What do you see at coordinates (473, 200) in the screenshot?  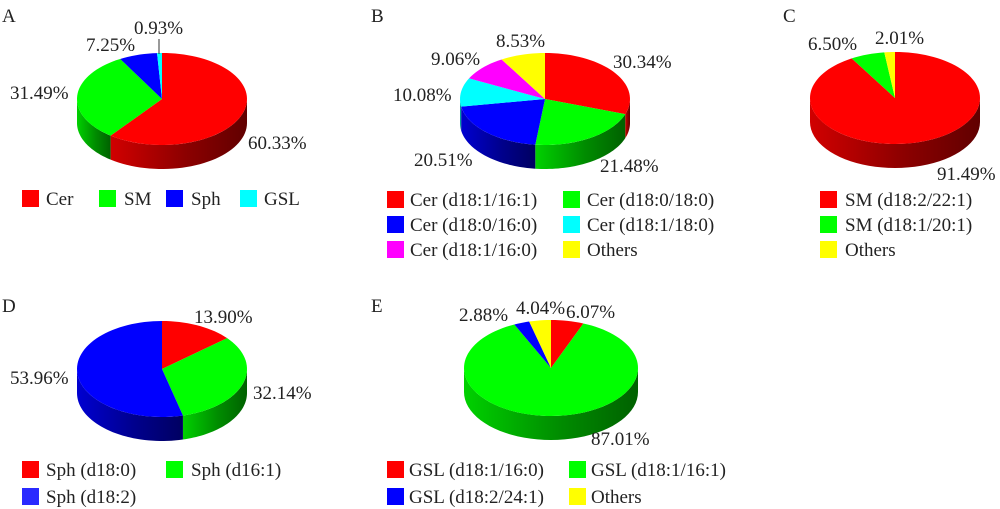 I see `legend-label-b-0: Cer (d18:1/16:1)` at bounding box center [473, 200].